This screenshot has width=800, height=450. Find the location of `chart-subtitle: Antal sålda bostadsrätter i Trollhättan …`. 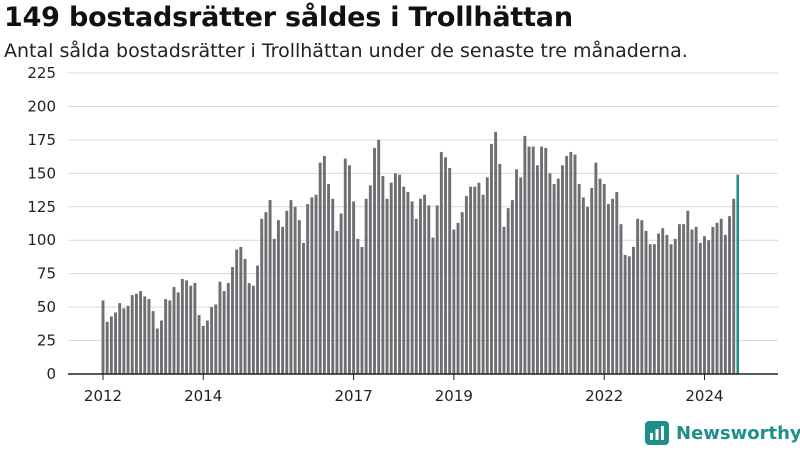

chart-subtitle: Antal sålda bostadsrätter i Trollhättan … is located at coordinates (346, 51).